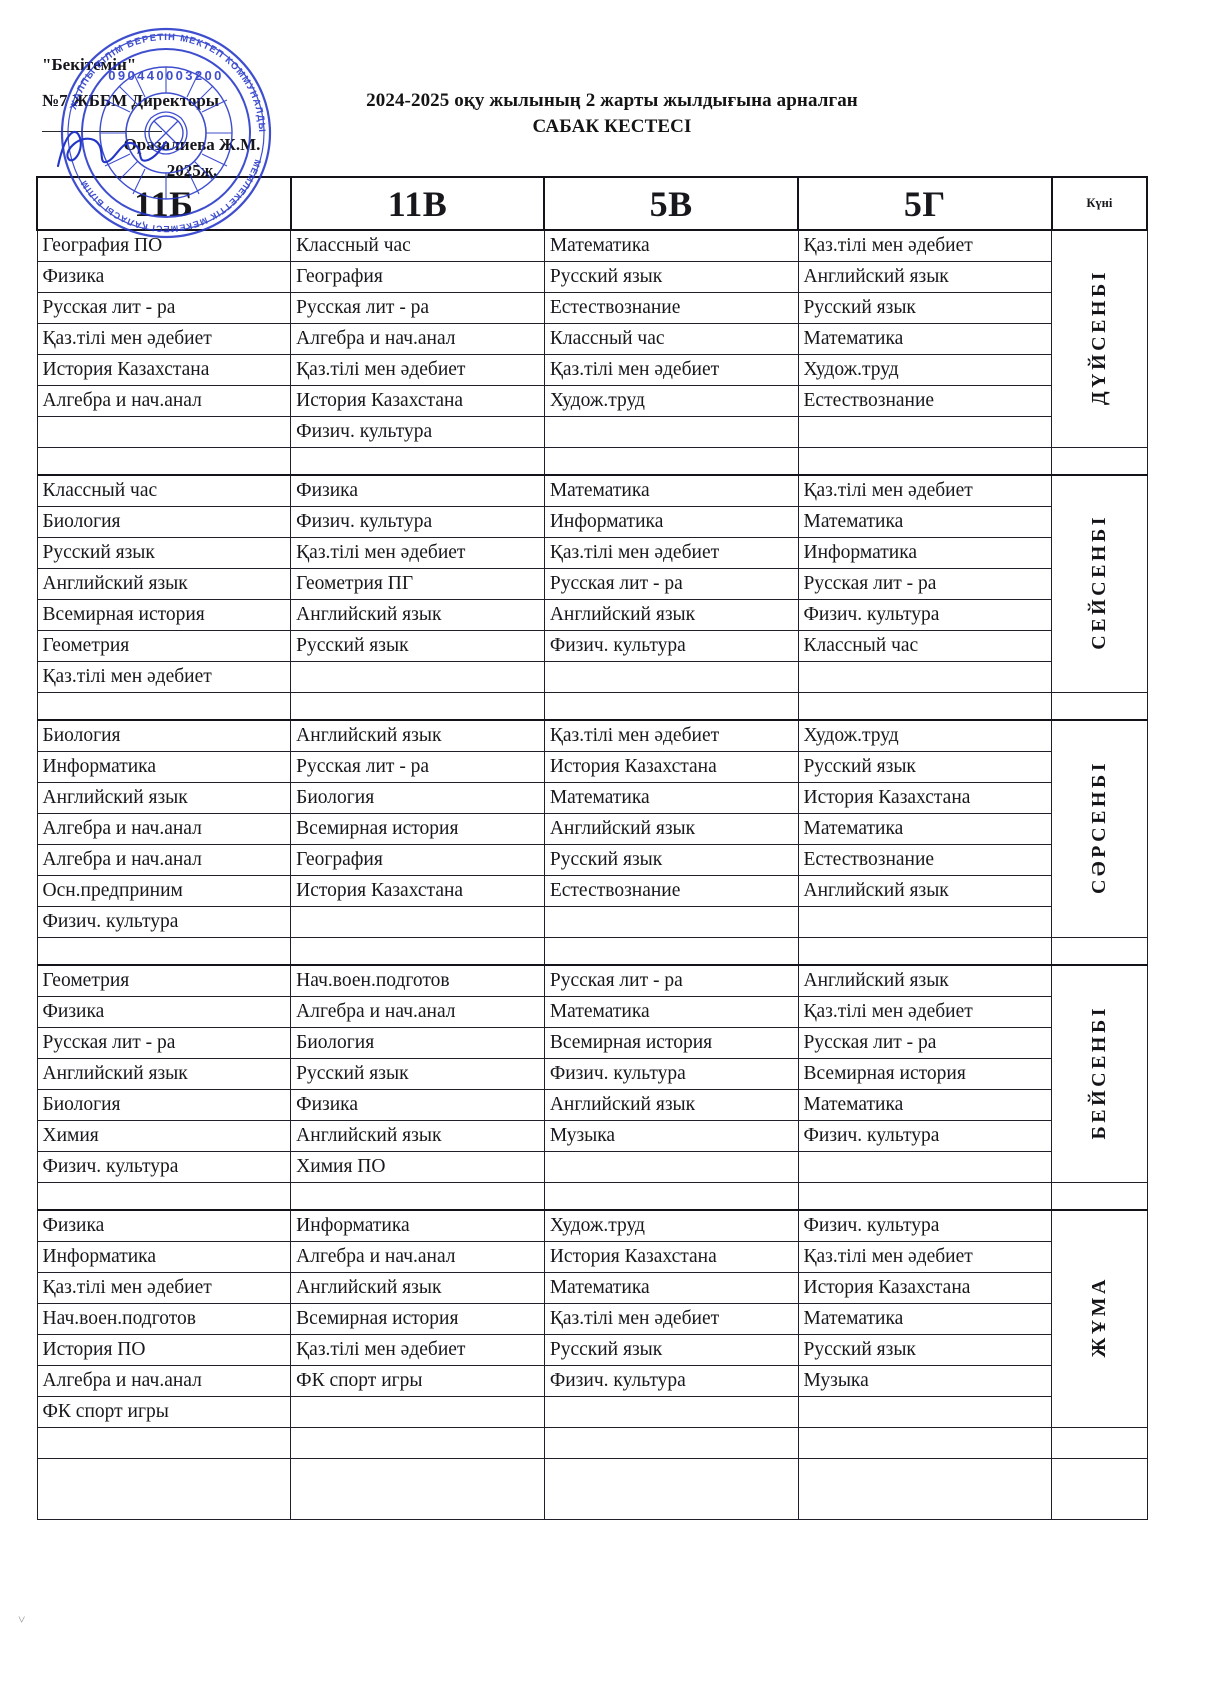 The image size is (1224, 1682). What do you see at coordinates (164, 646) in the screenshot?
I see `lesson-cell: Геометрия` at bounding box center [164, 646].